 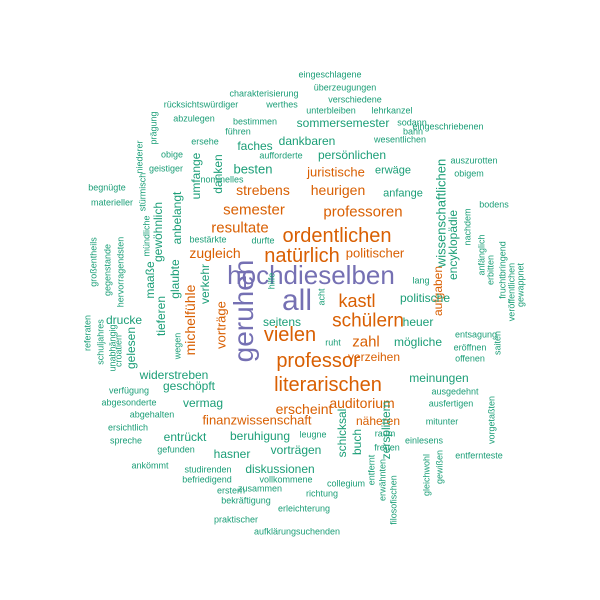 I want to click on word: ausgedehnt, so click(x=455, y=391).